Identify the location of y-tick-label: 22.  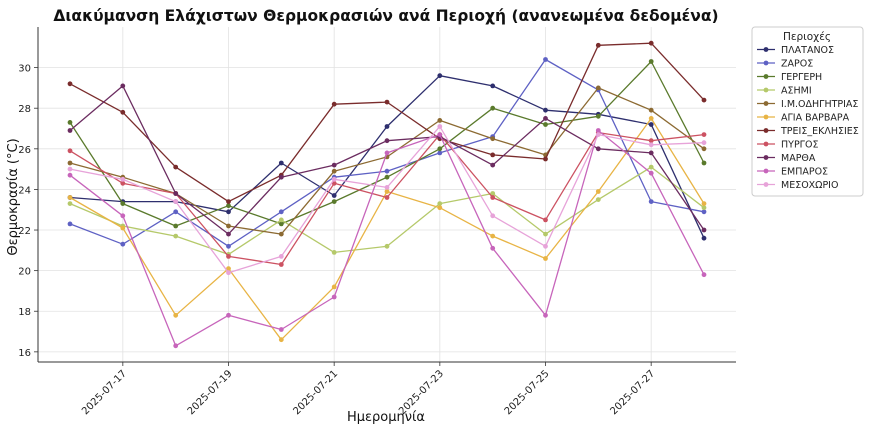
(24, 231).